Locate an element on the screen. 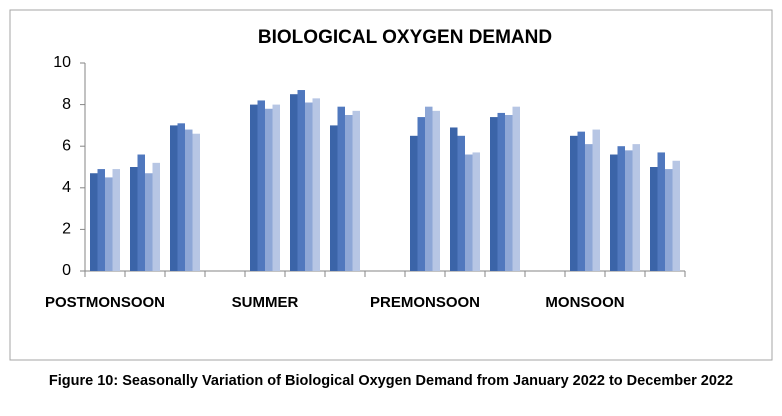 This screenshot has width=782, height=416. chart-title: BIOLOGICAL OXYGEN DEMAND is located at coordinates (405, 37).